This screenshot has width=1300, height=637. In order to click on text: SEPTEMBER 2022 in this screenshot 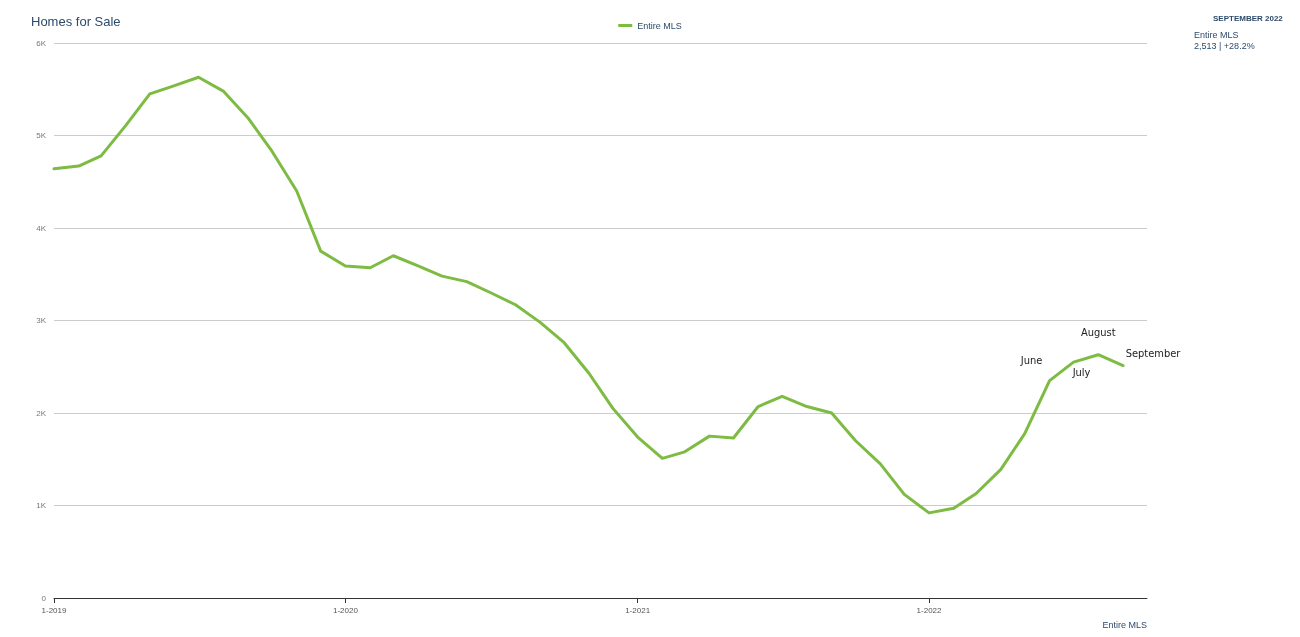, I will do `click(1248, 18)`.